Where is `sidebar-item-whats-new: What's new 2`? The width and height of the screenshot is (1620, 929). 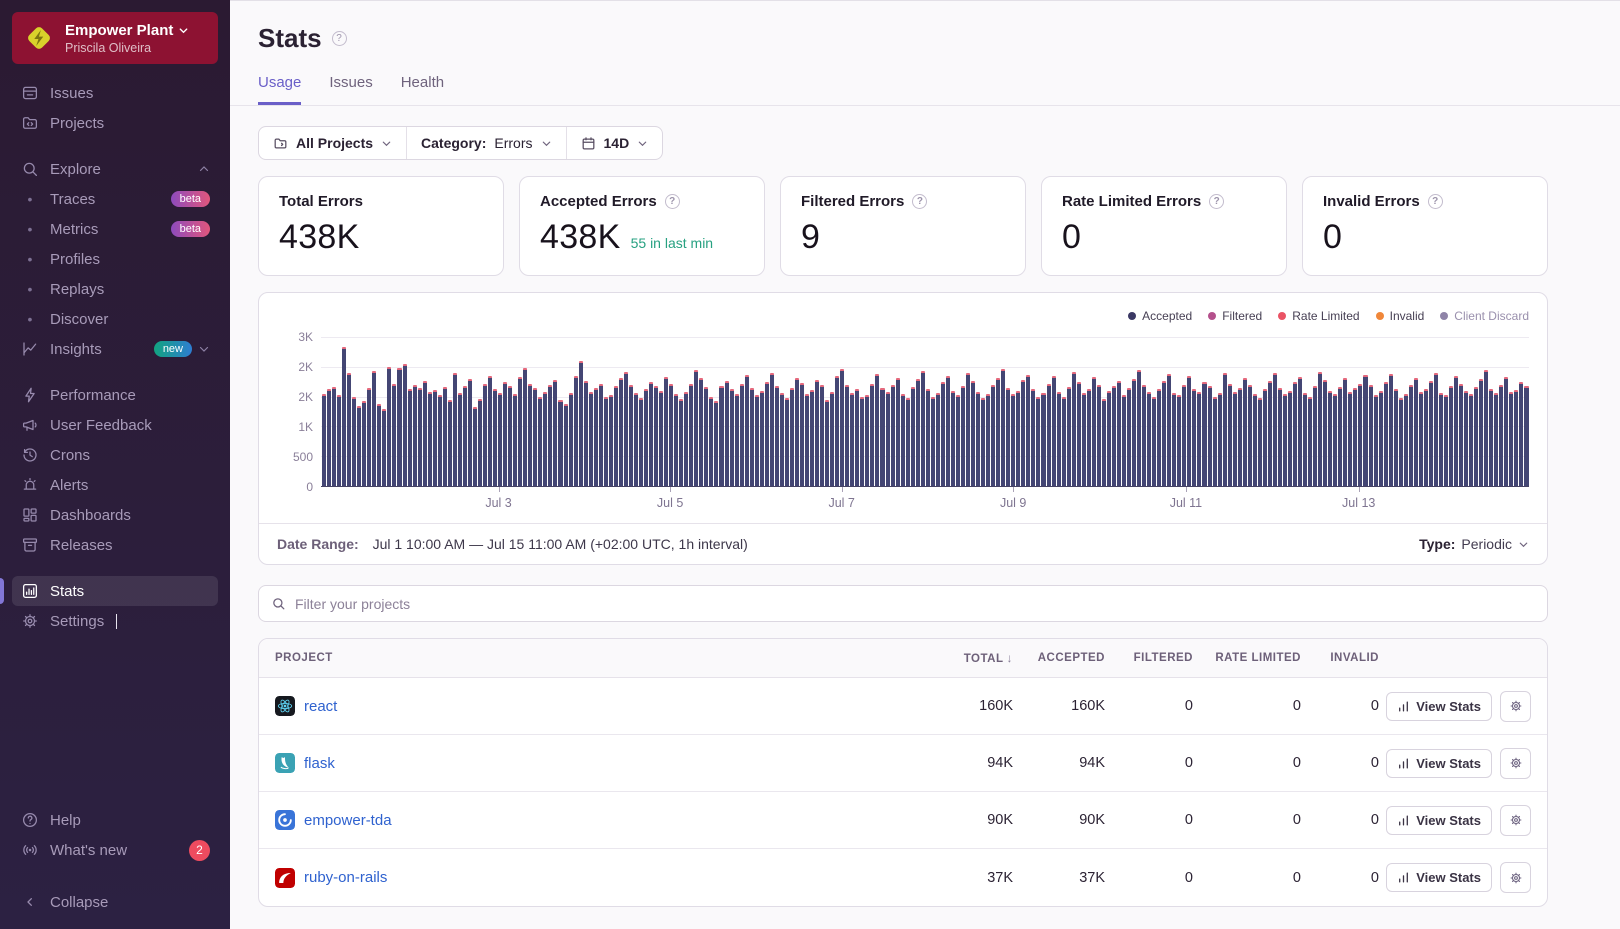
sidebar-item-whats-new: What's new 2 is located at coordinates (115, 850).